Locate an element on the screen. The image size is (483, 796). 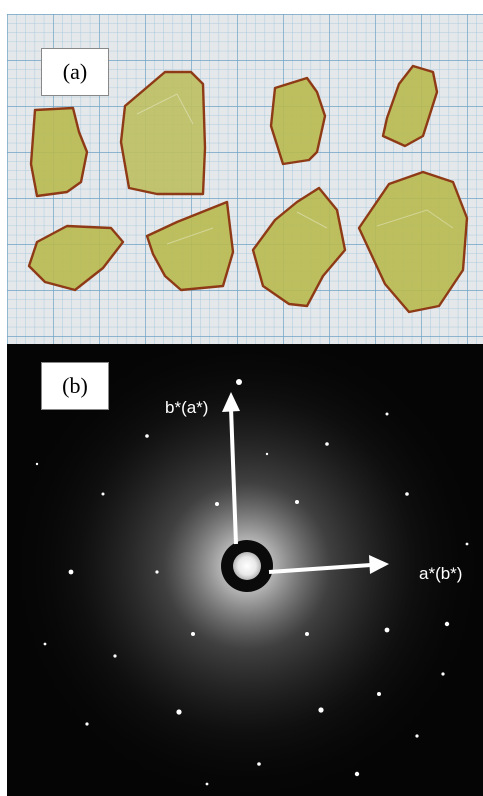
vertical-axis-arrow-shaft is located at coordinates (233, 476).